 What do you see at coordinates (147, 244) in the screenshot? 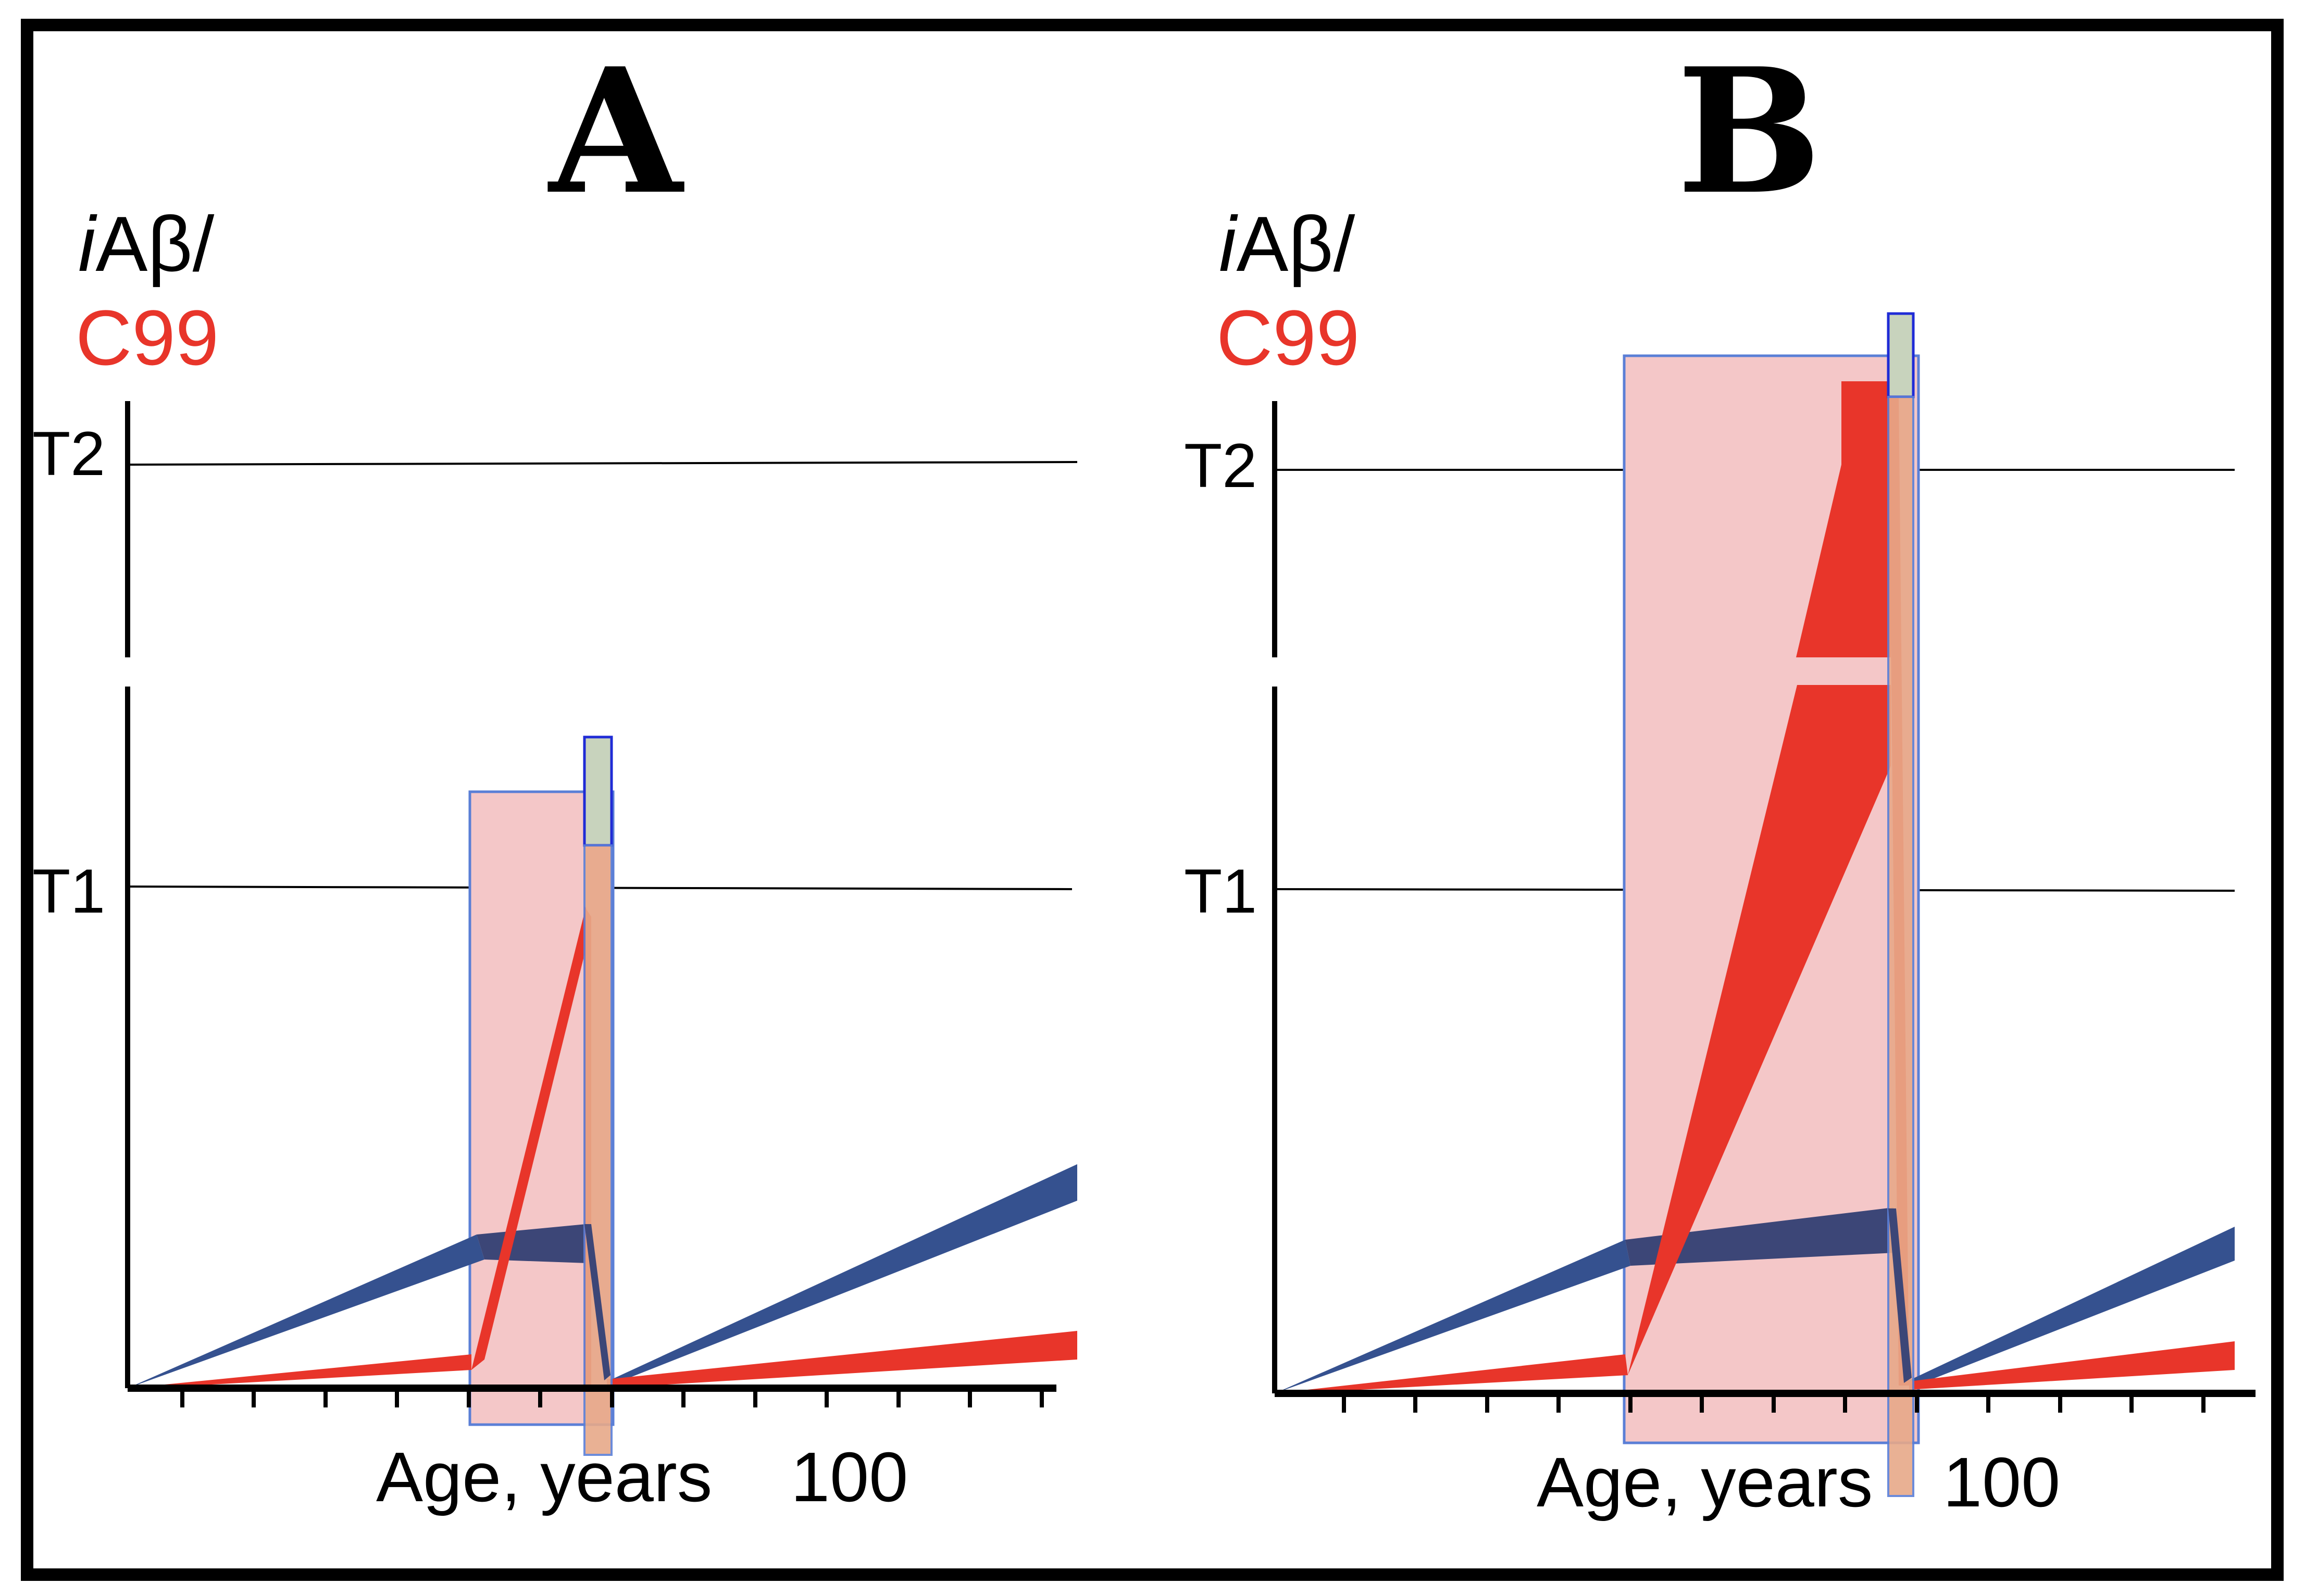
I see `panel-a-ylabel: iAβ/` at bounding box center [147, 244].